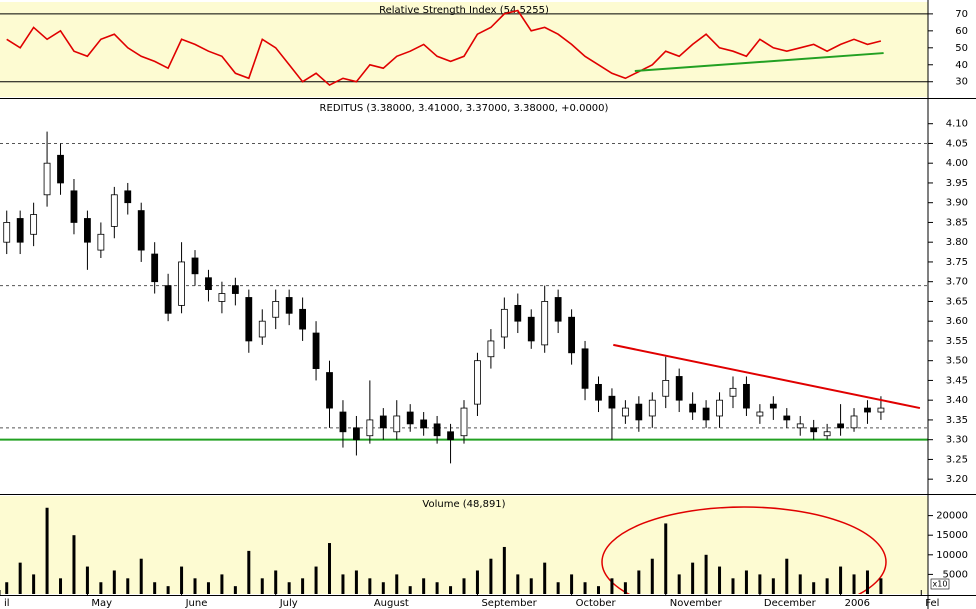 This screenshot has height=609, width=976. What do you see at coordinates (957, 420) in the screenshot?
I see `y-tick-label: 3.35` at bounding box center [957, 420].